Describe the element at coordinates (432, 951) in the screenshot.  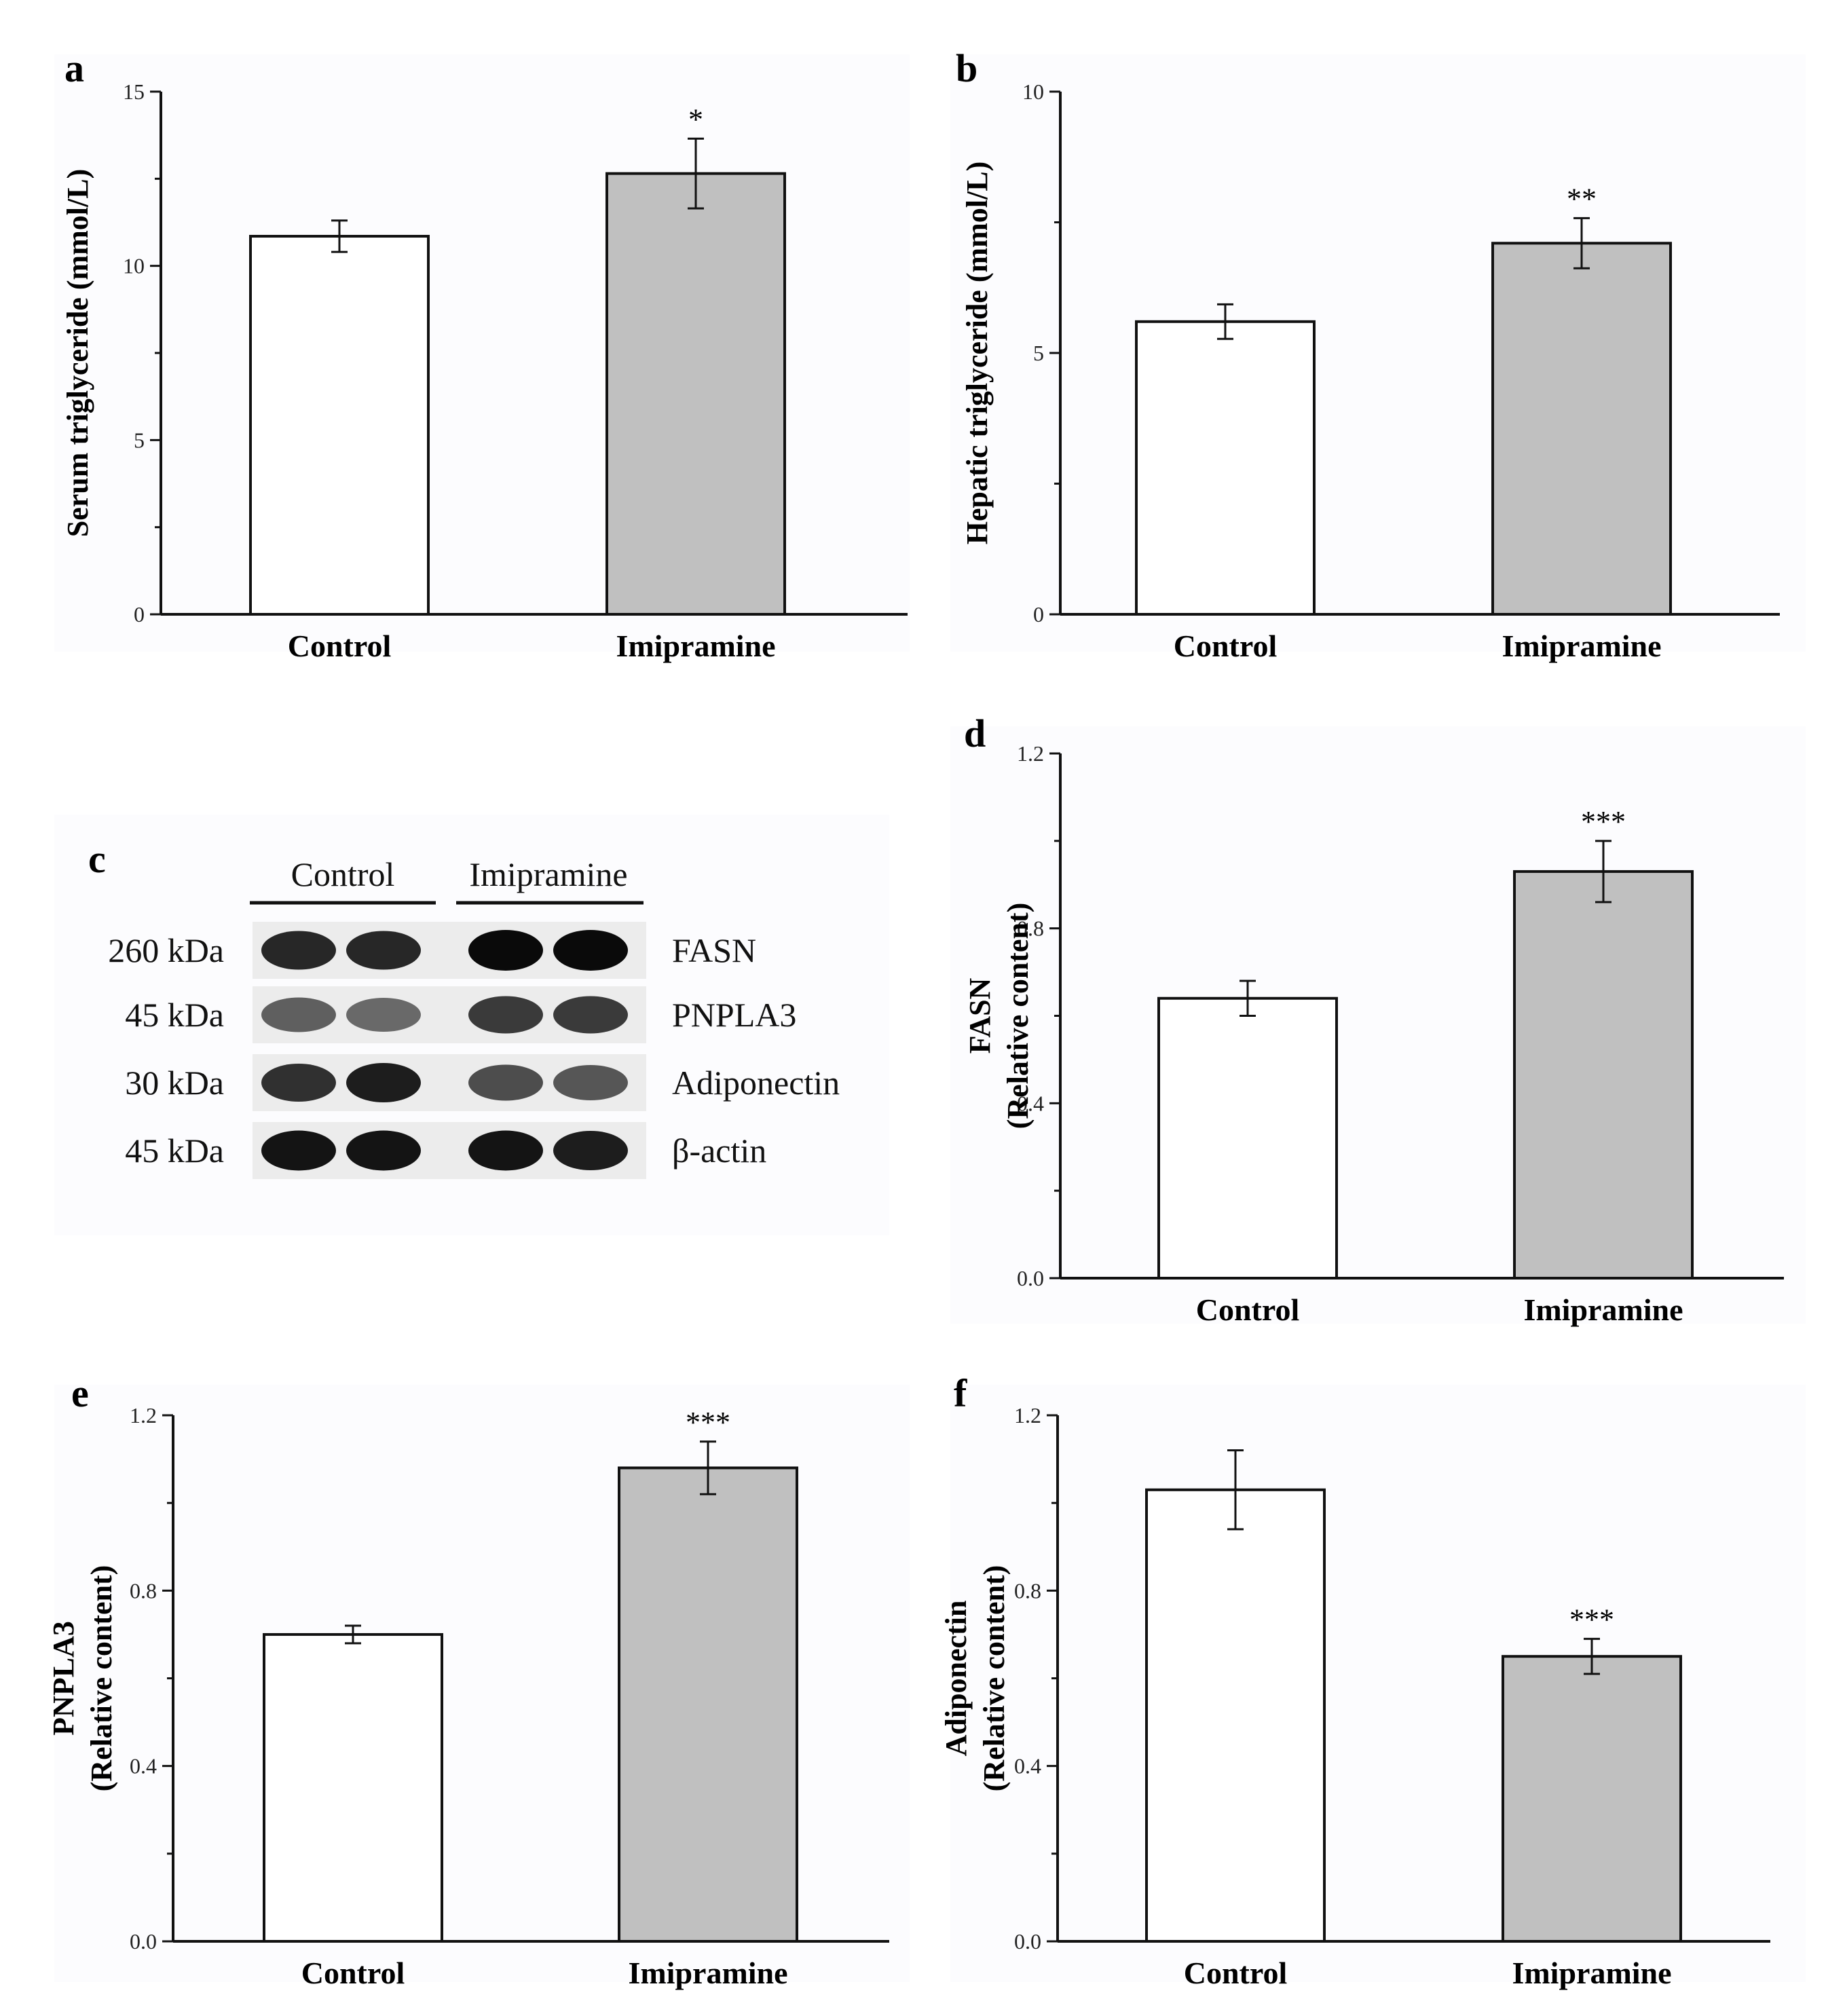
I see `blot-row: 260 kDa FASN` at that location.